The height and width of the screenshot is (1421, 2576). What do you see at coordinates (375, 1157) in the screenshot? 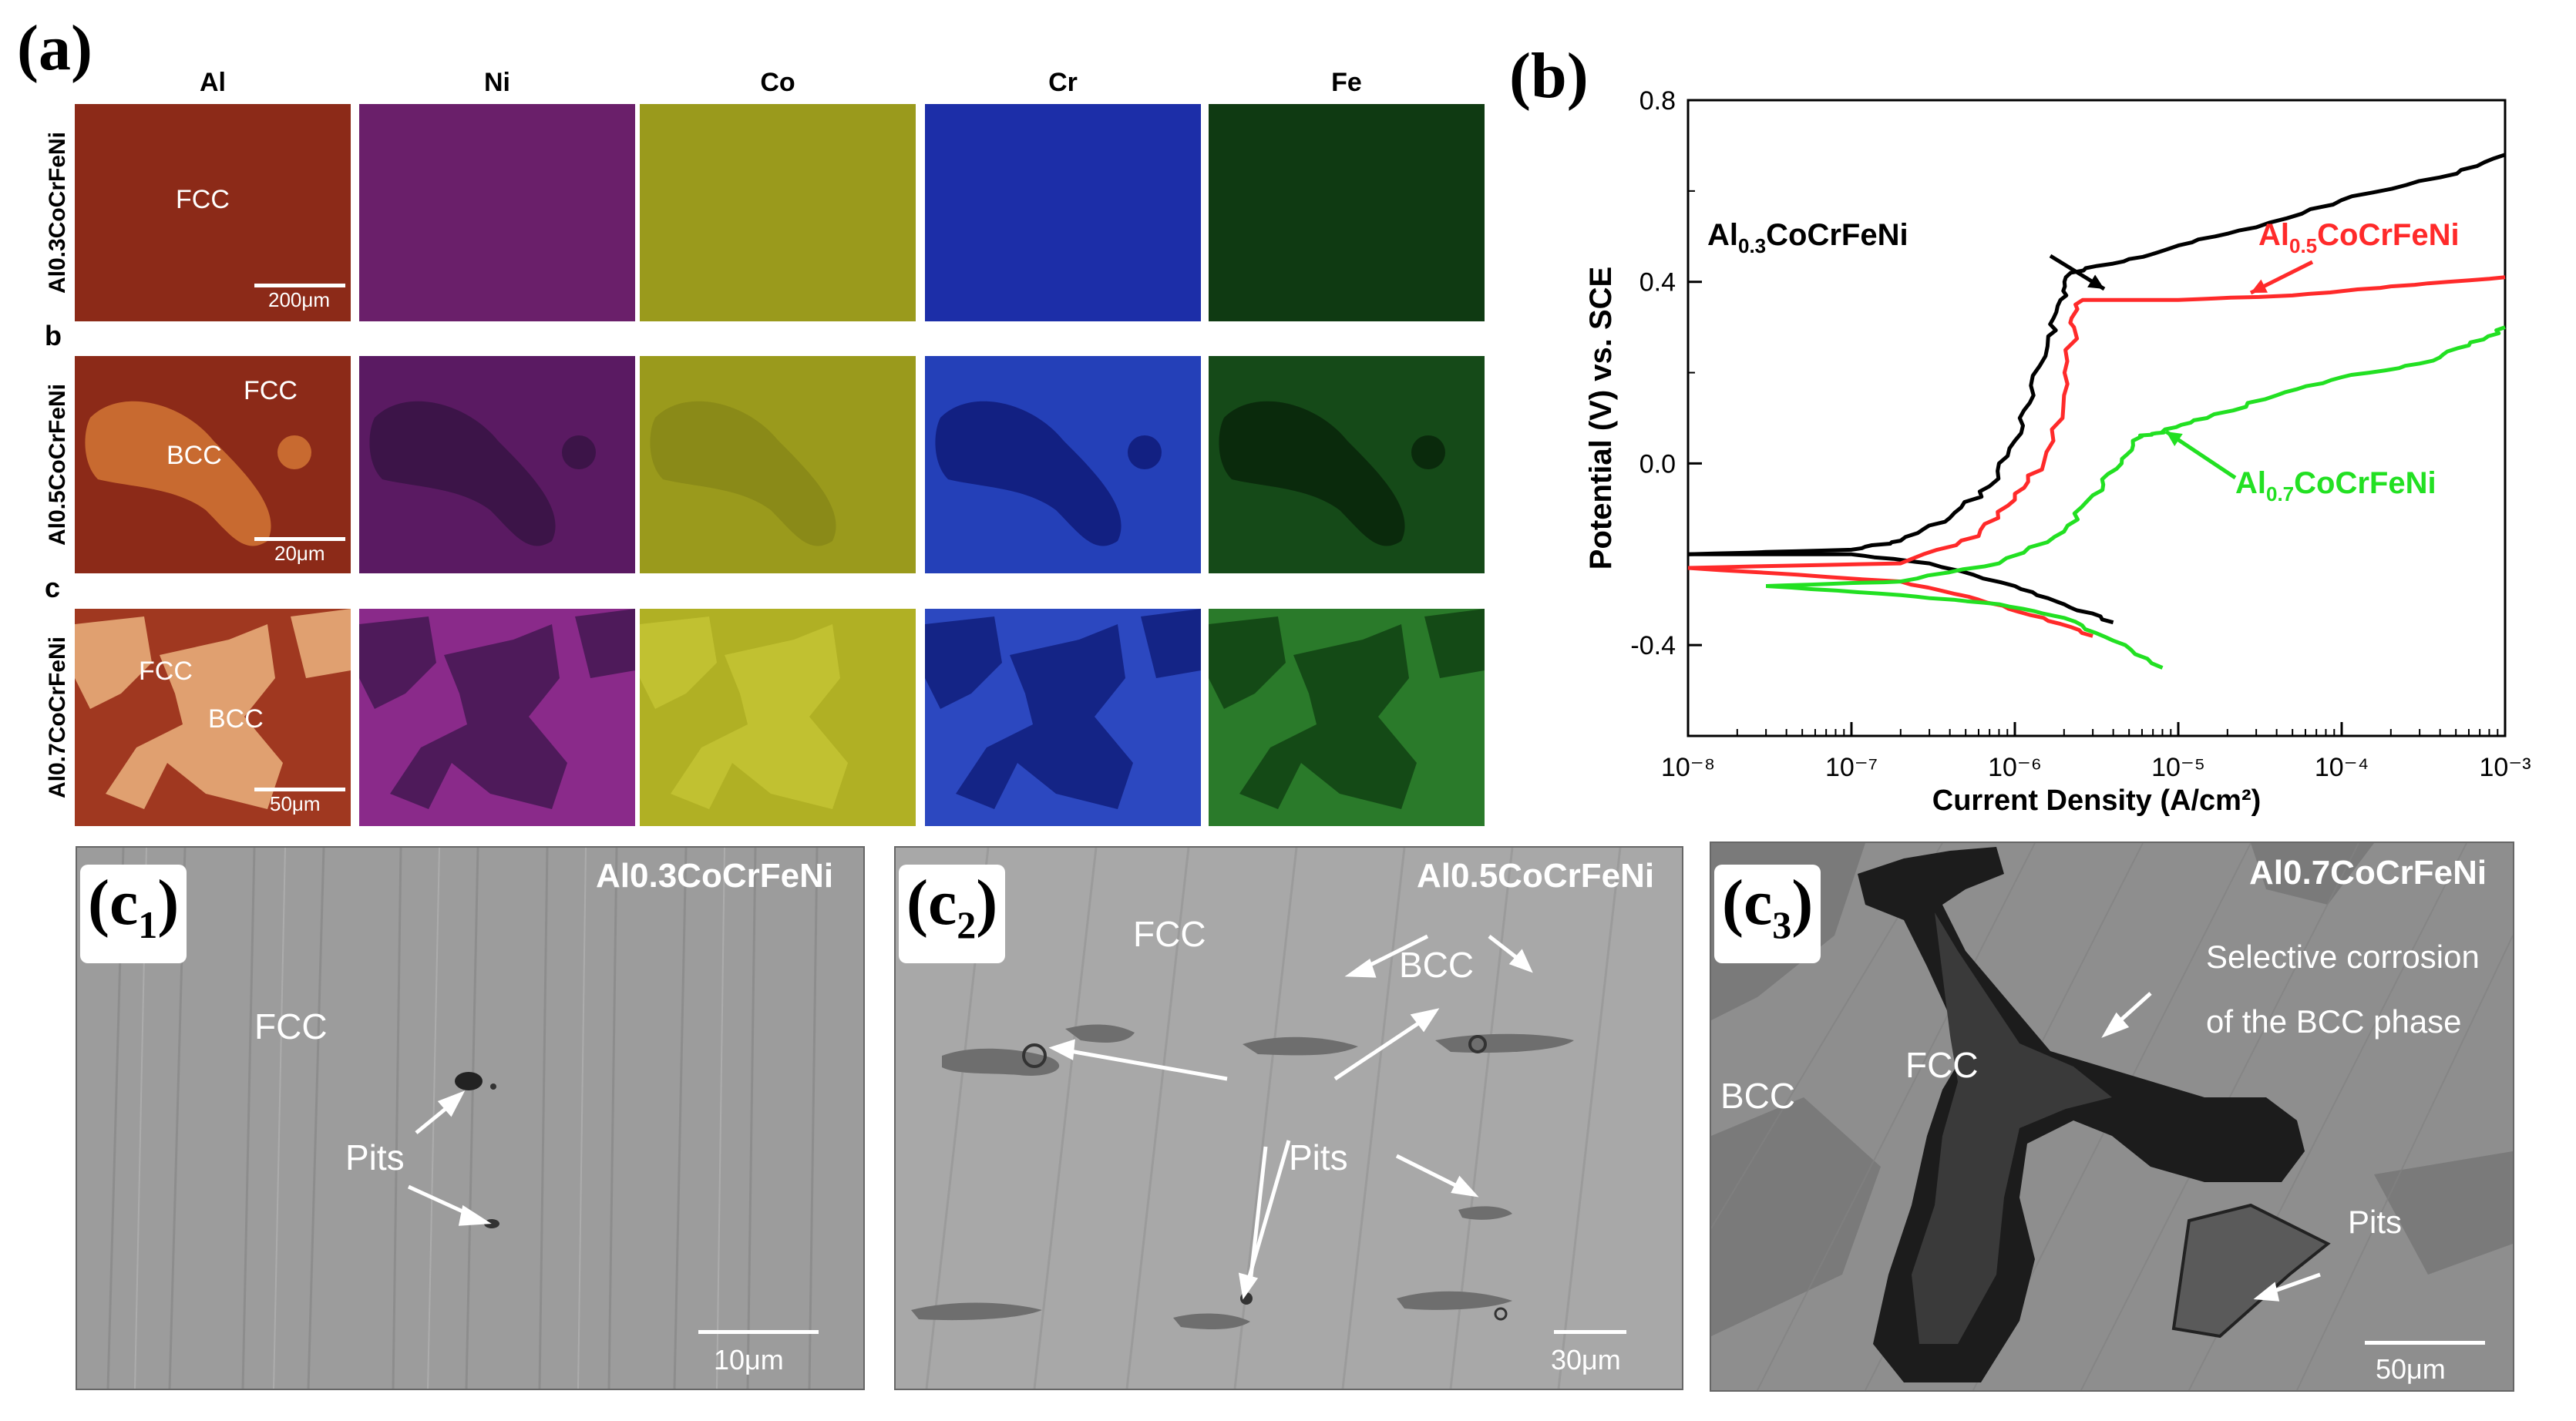
I see `sem-c1-pits: Pits` at bounding box center [375, 1157].